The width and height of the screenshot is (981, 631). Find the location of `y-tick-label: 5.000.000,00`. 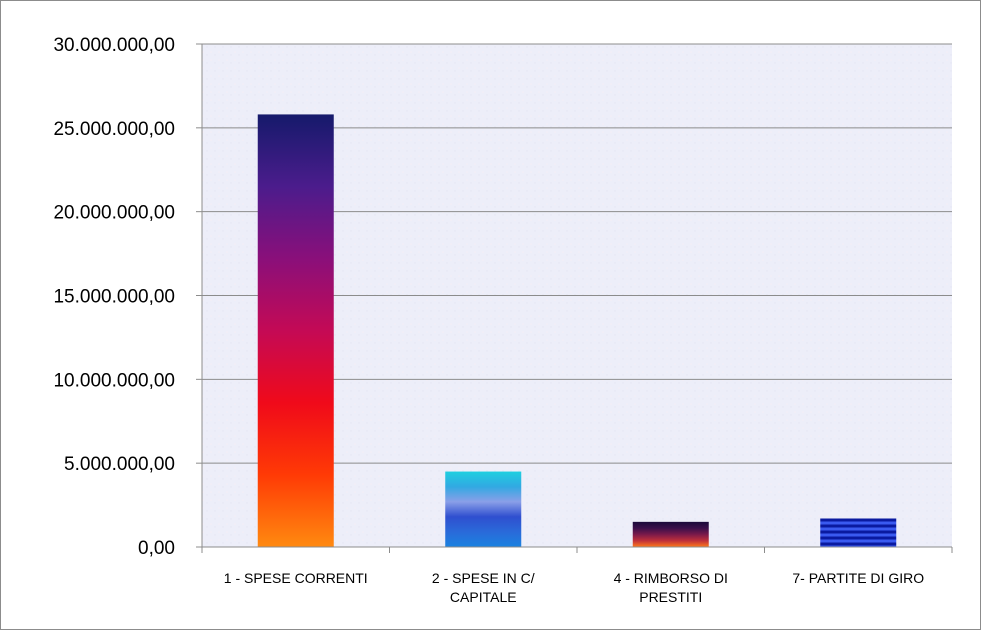

y-tick-label: 5.000.000,00 is located at coordinates (119, 464).